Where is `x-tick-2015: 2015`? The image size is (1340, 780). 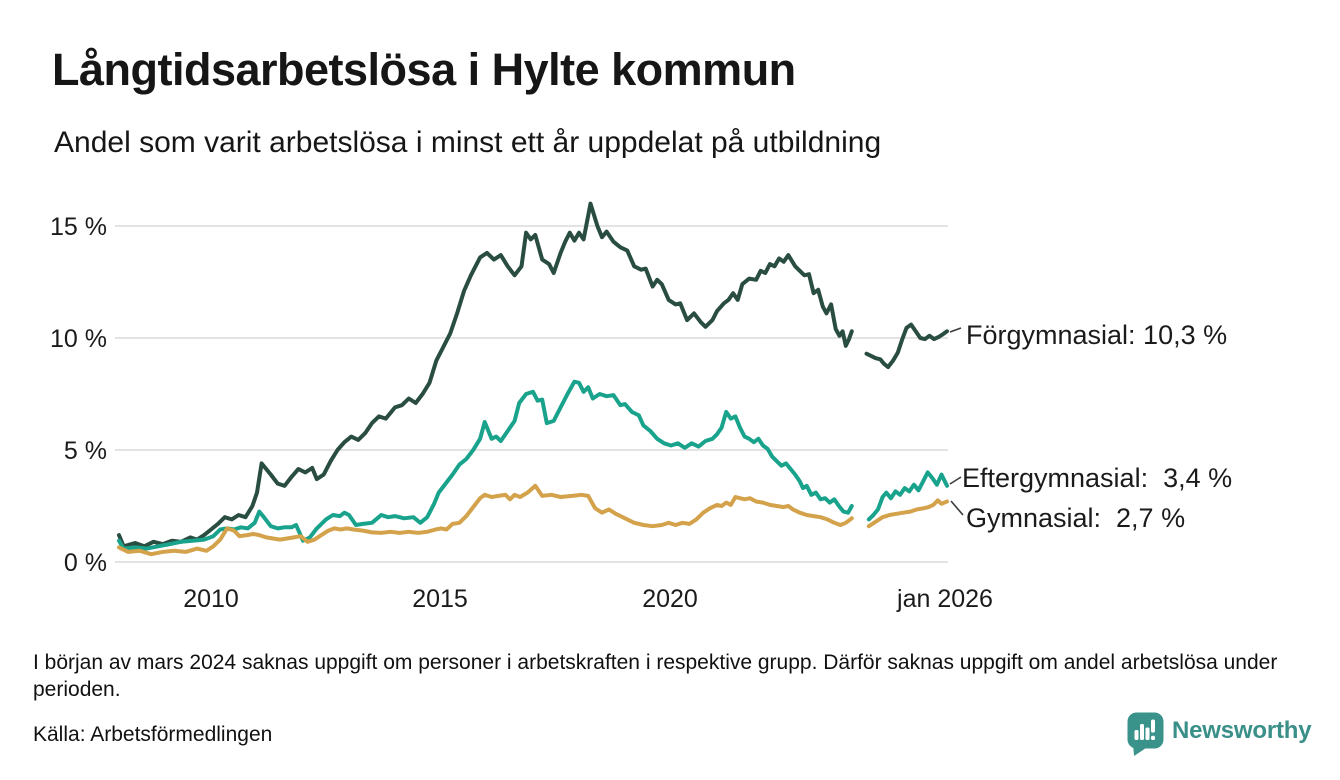 x-tick-2015: 2015 is located at coordinates (440, 599).